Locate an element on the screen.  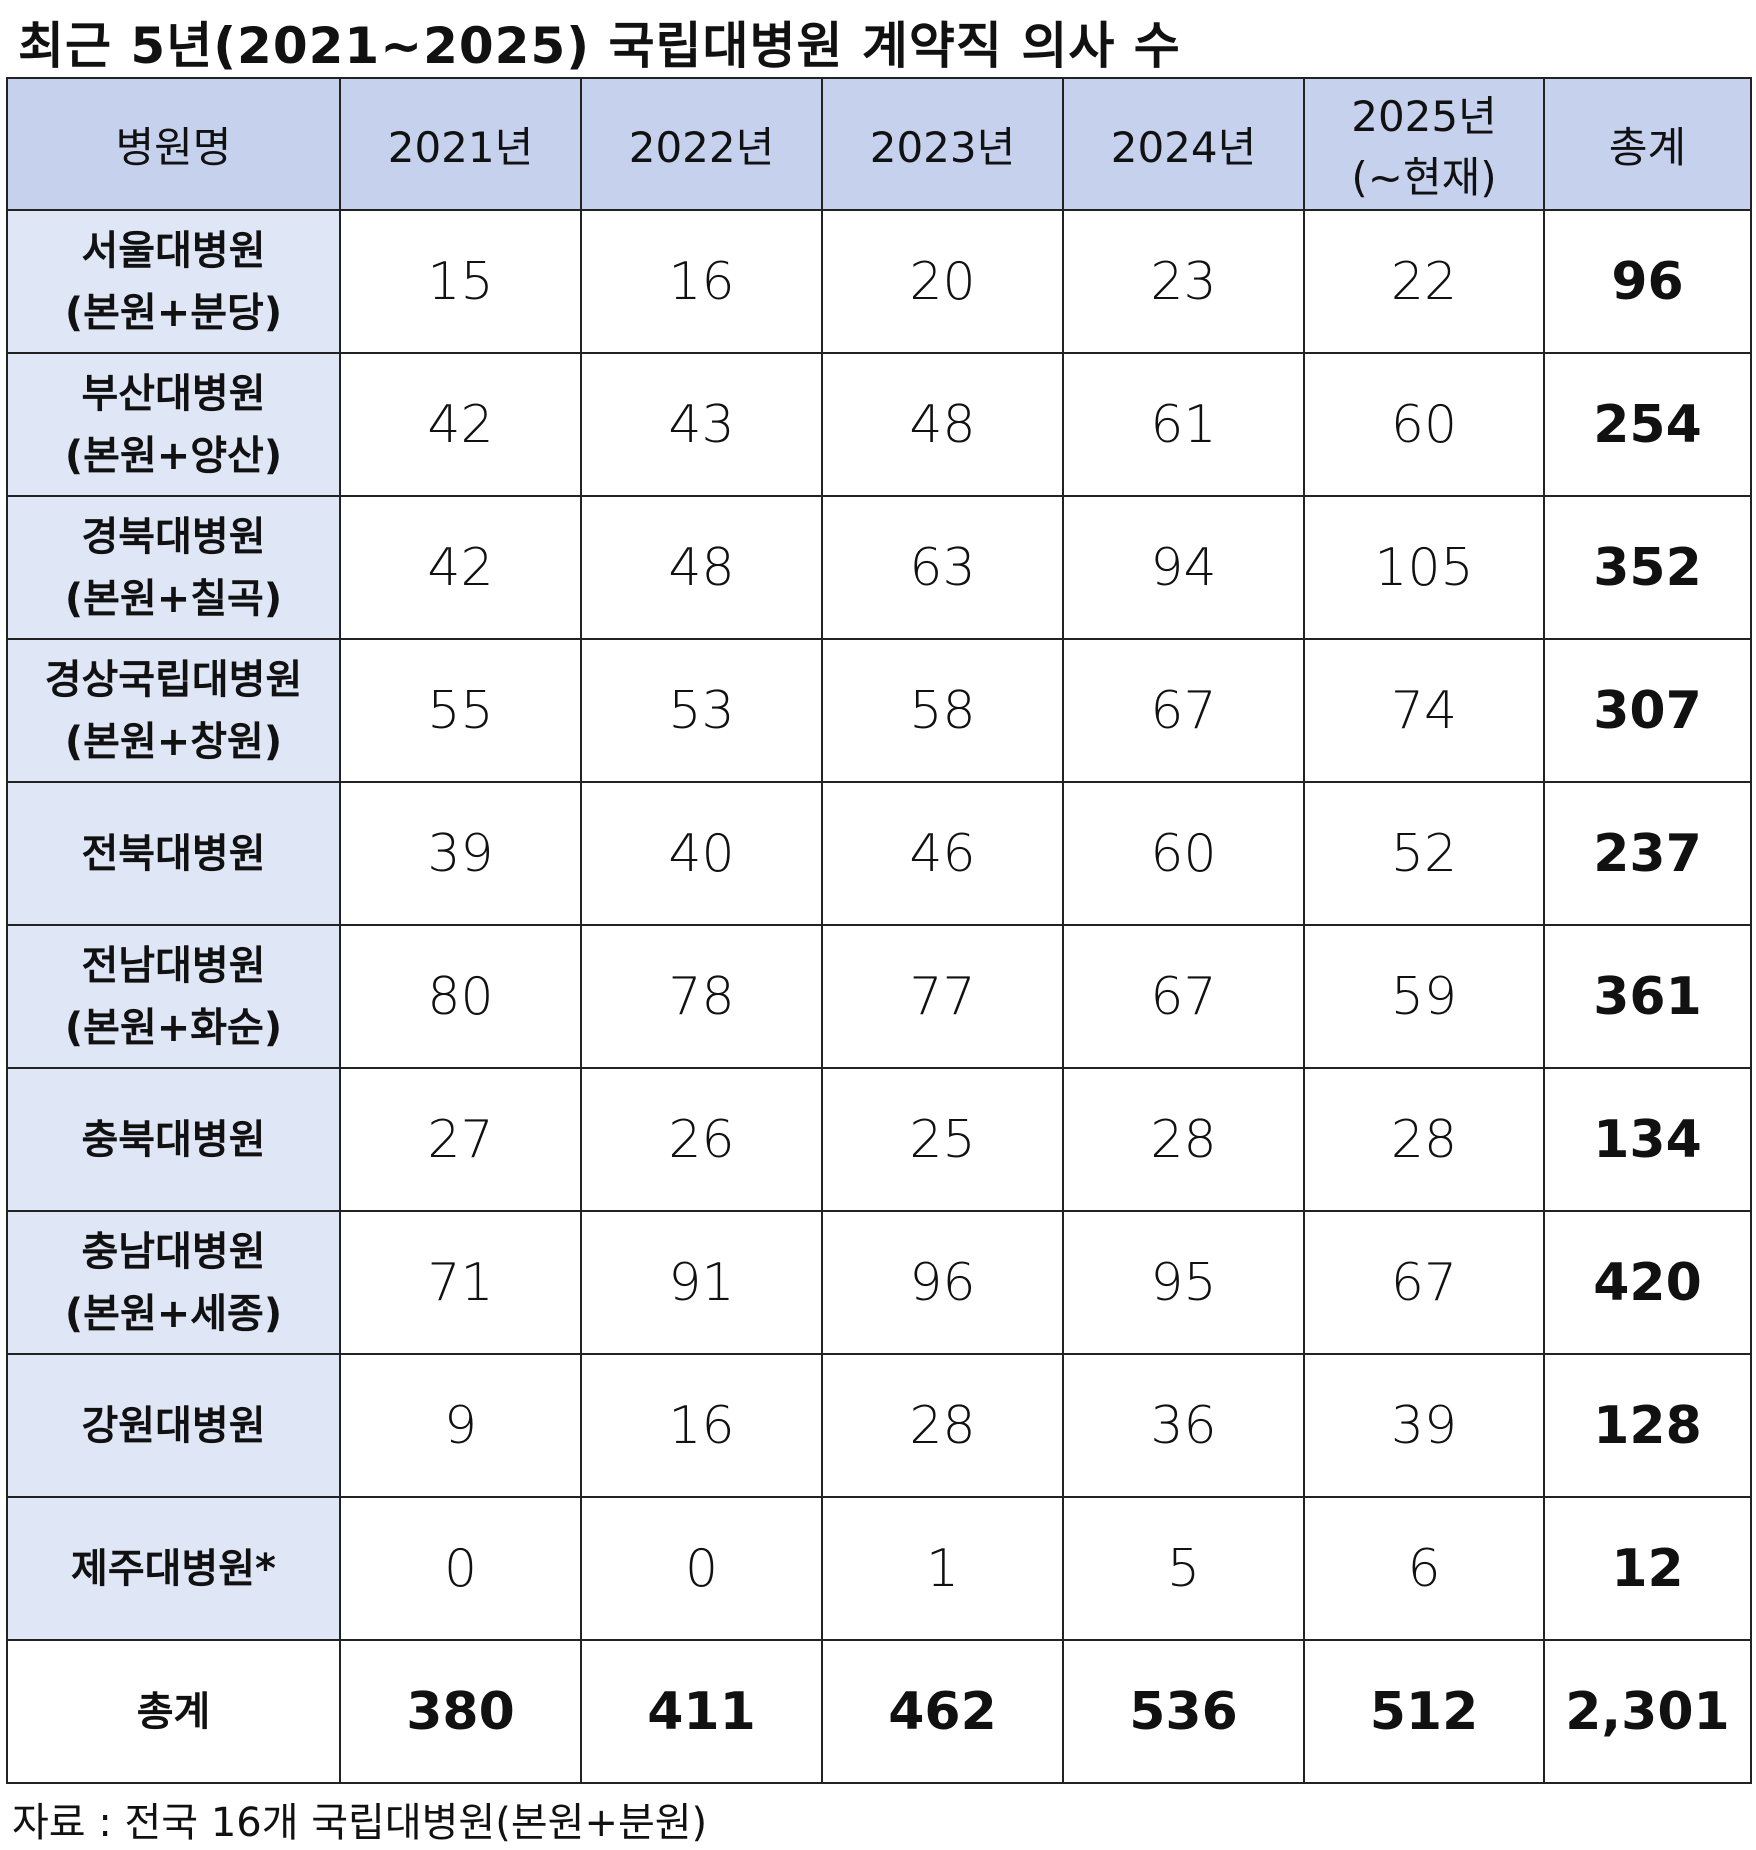
value-cell: 55 is located at coordinates (460, 710).